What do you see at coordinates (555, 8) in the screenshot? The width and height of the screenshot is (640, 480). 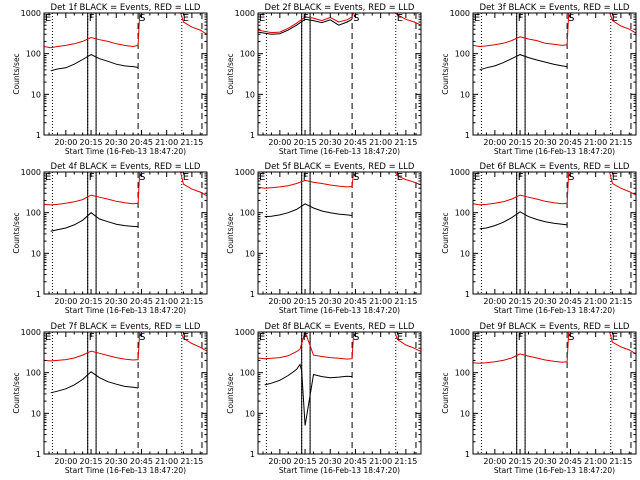 I see `panel-title: Det 3f BLACK = Events, RED = LLD` at bounding box center [555, 8].